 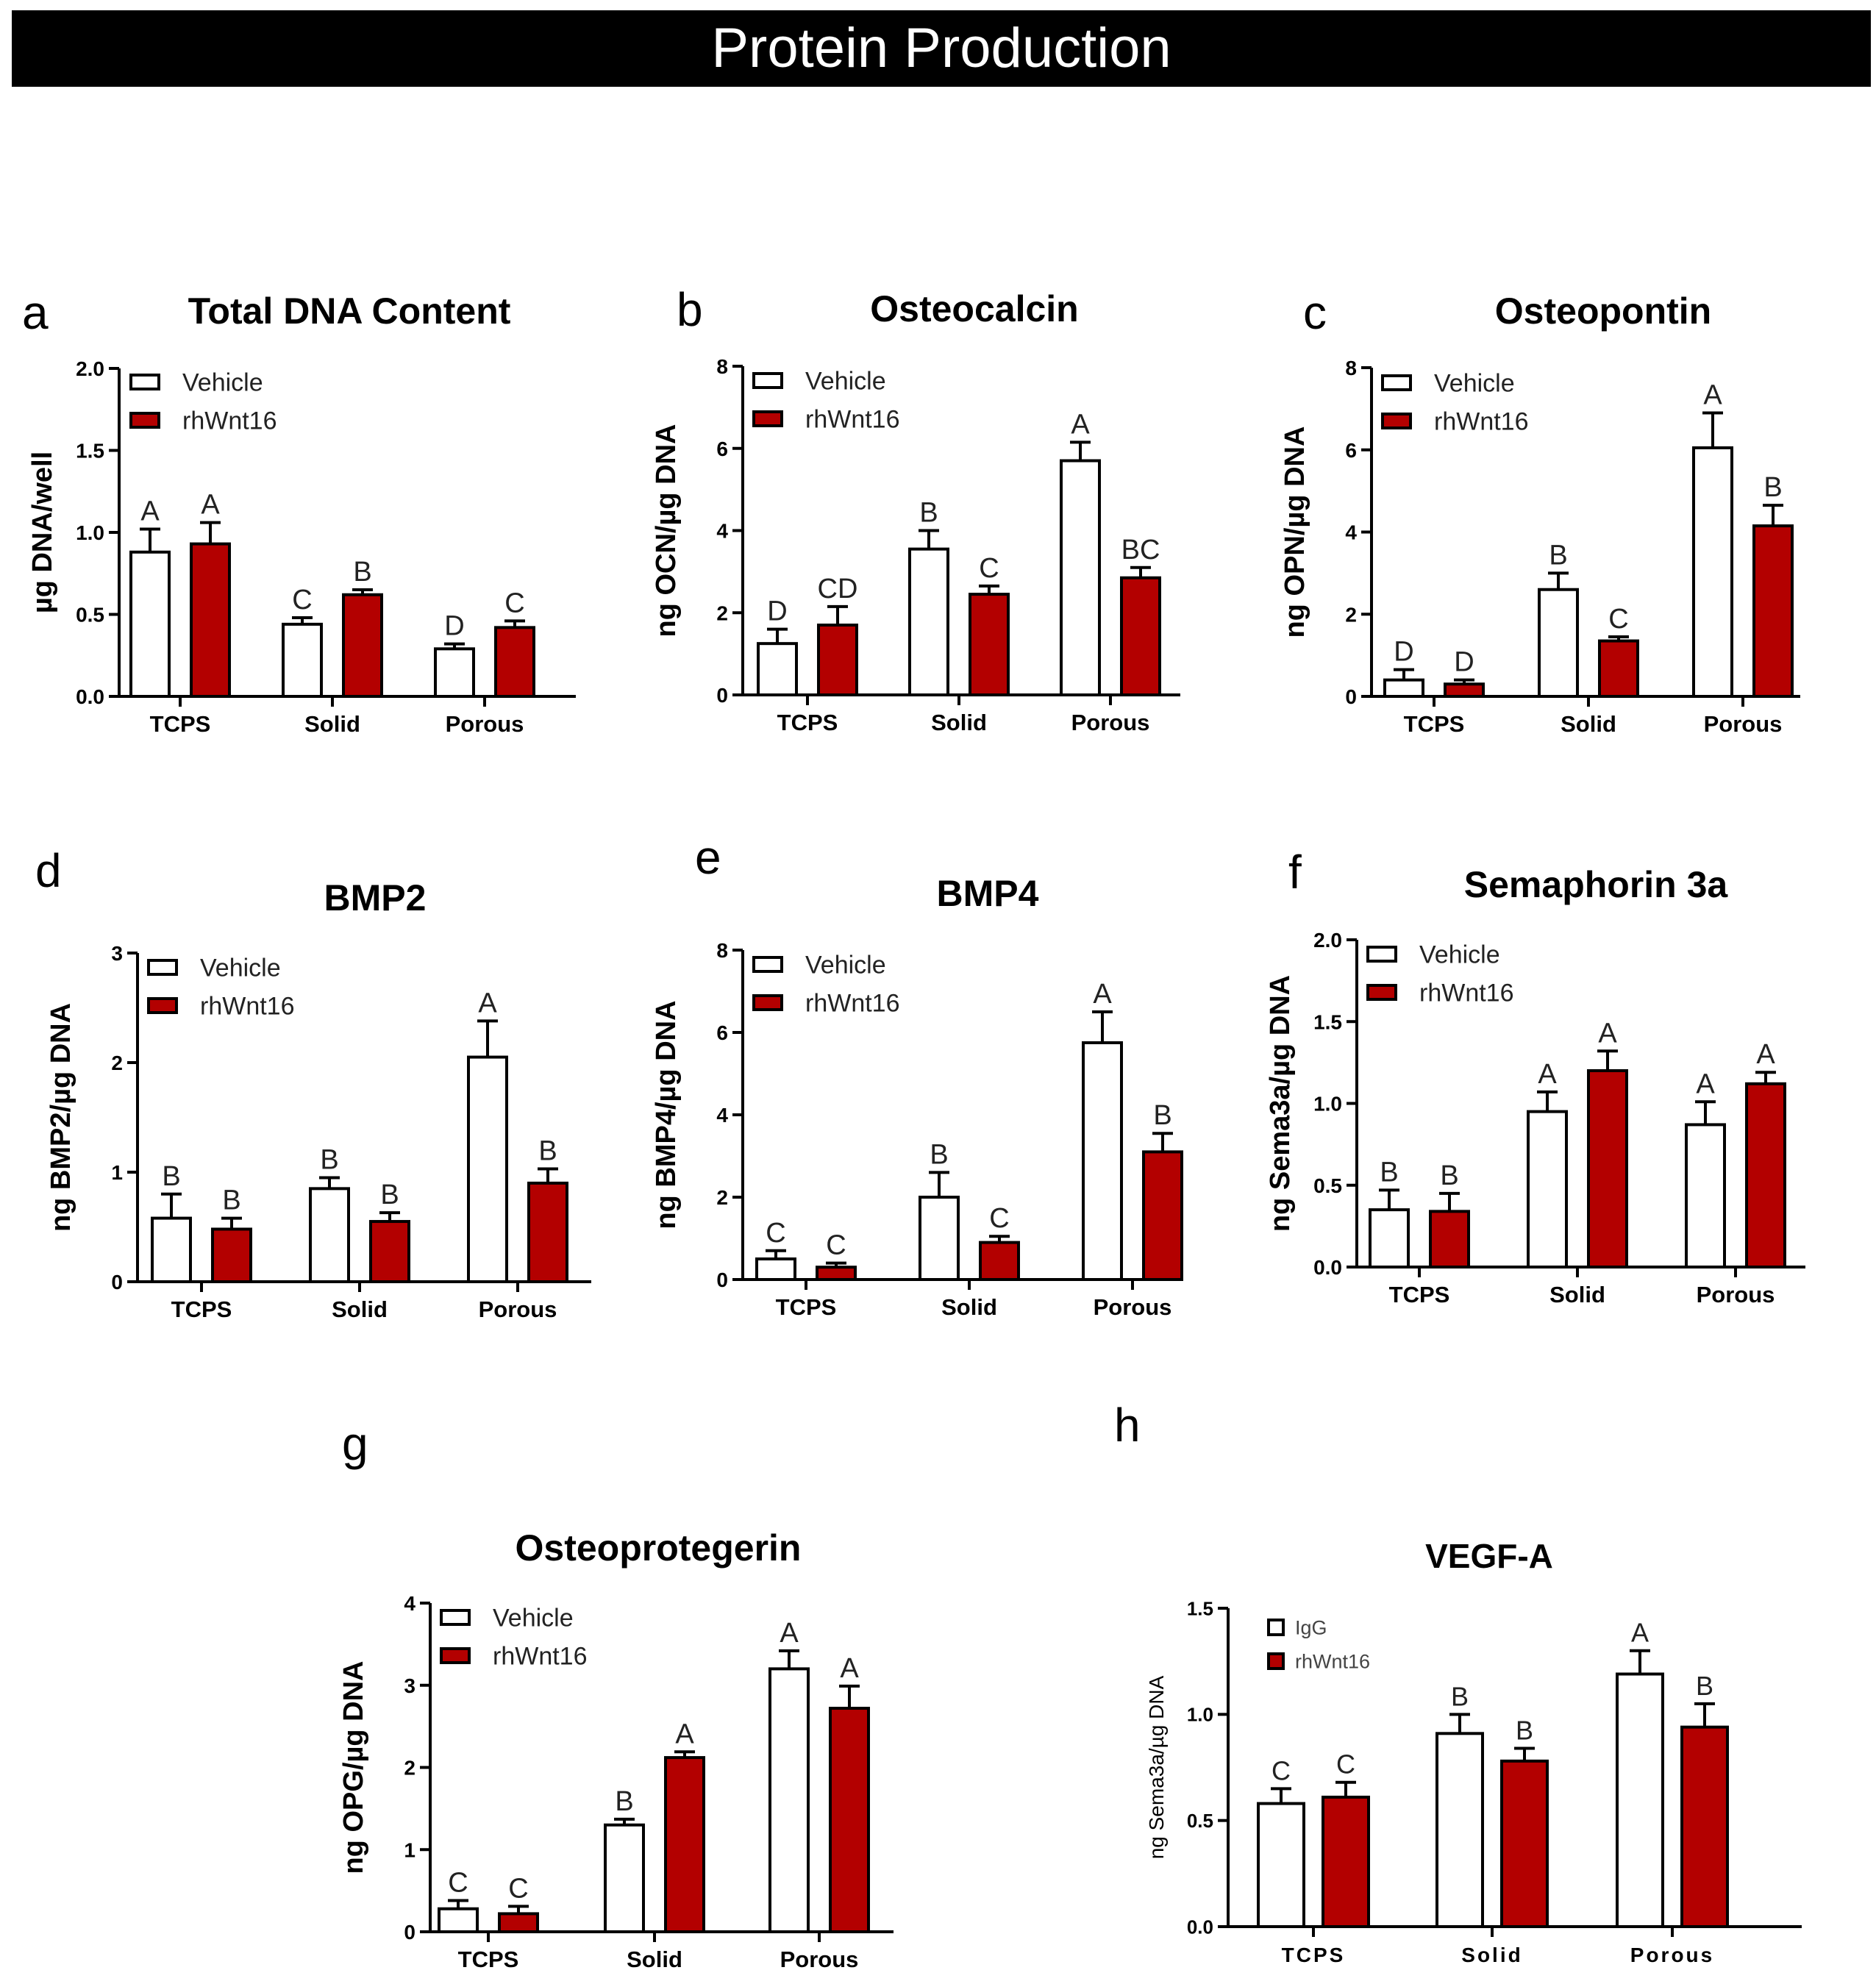 I want to click on panel-f-y-tick-label: 1.5, so click(x=1327, y=1022).